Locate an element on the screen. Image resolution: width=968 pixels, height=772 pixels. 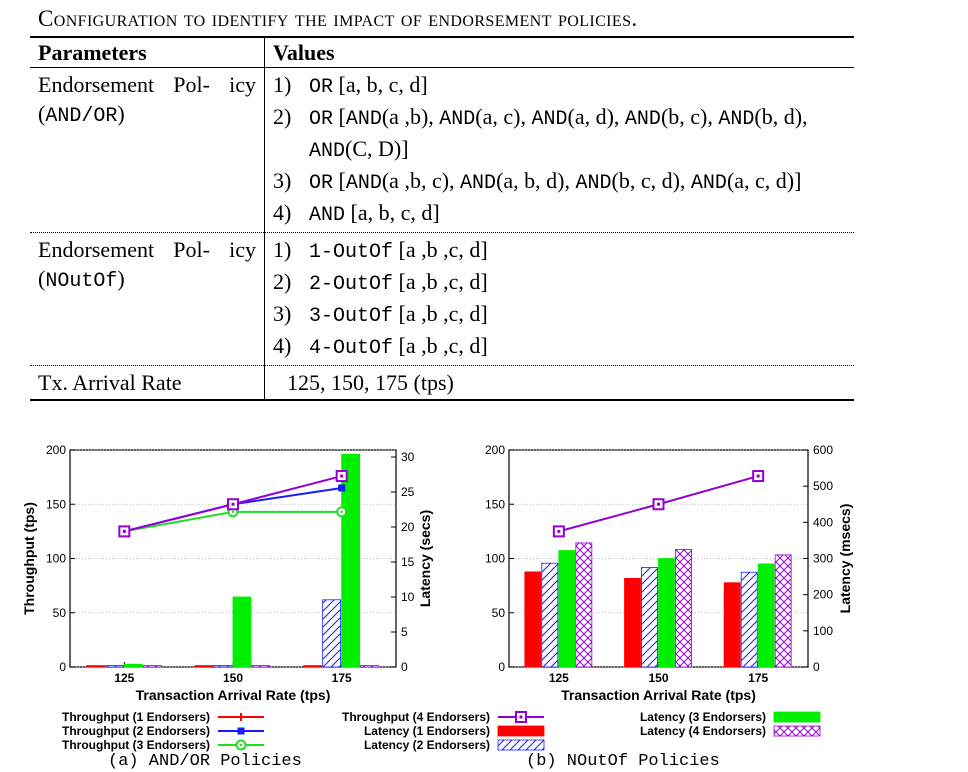
value-item: 4) 4-OutOf [a ,b ,c, d] is located at coordinates (559, 347).